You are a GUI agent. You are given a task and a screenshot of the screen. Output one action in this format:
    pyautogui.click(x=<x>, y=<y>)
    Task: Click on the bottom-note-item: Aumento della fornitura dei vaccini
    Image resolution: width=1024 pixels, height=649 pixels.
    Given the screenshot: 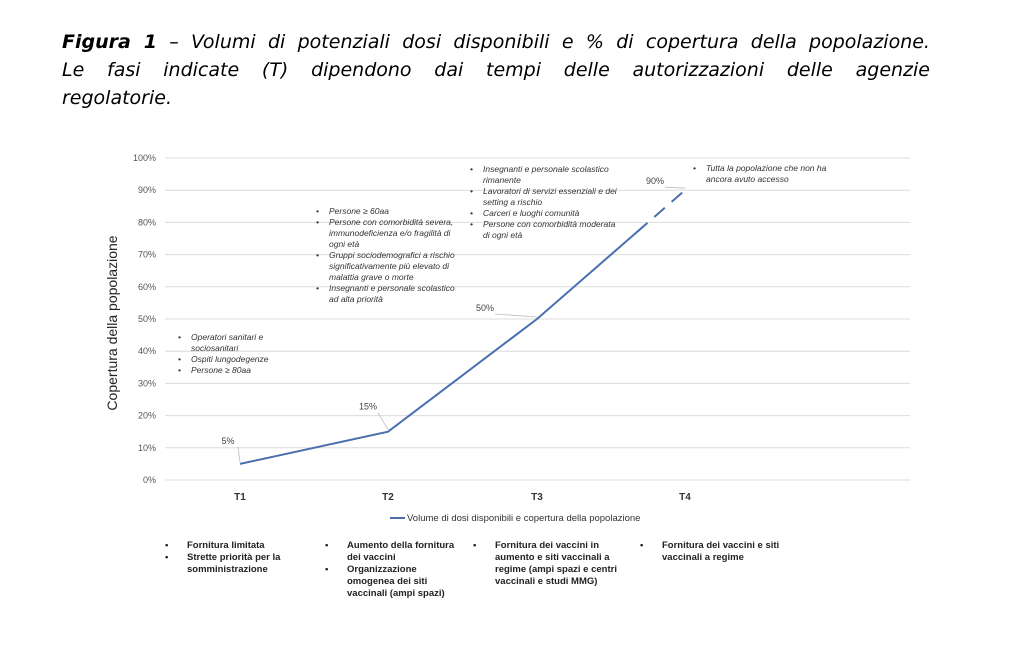 What is the action you would take?
    pyautogui.click(x=392, y=552)
    